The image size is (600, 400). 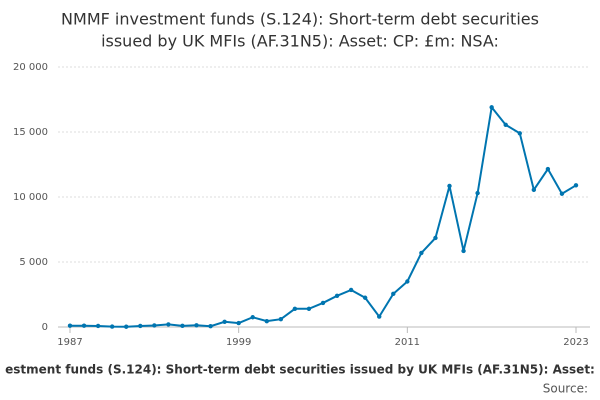 I want to click on x-tick-label: 2023, so click(x=575, y=342).